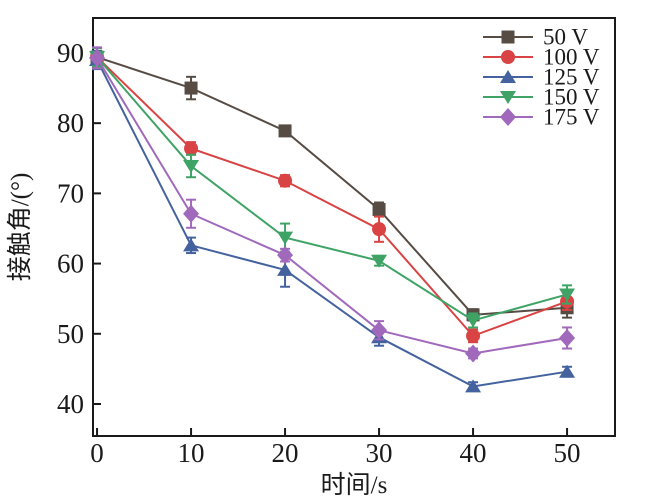 Image resolution: width=652 pixels, height=504 pixels. What do you see at coordinates (535, 37) in the screenshot?
I see `legend-item: 50 V` at bounding box center [535, 37].